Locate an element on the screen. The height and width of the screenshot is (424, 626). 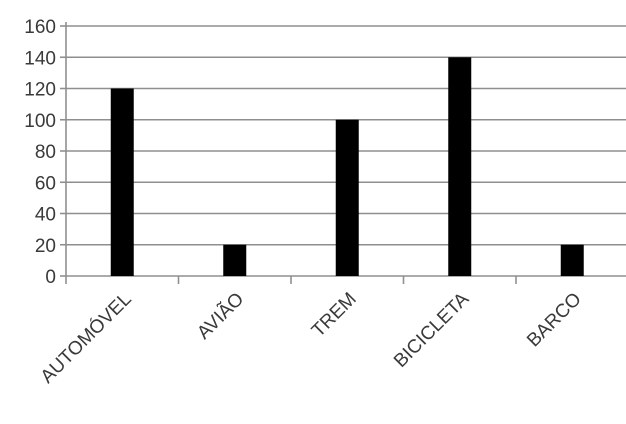
y-tick-label: 20 is located at coordinates (45, 246).